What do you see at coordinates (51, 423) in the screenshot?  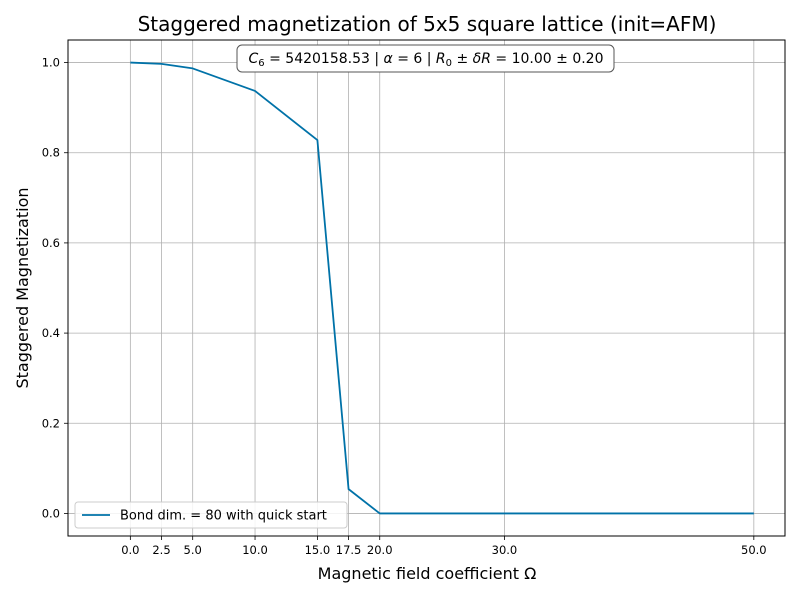 I see `y-tick-label: 0.2` at bounding box center [51, 423].